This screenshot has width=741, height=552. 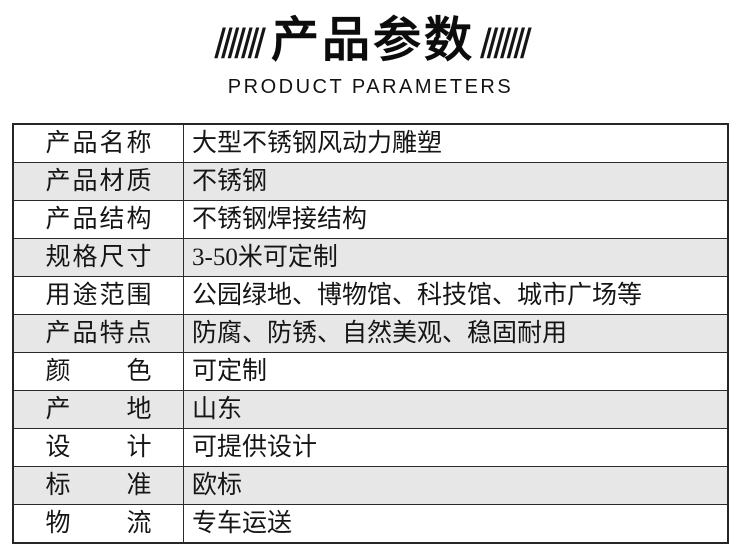 What do you see at coordinates (456, 409) in the screenshot?
I see `param-value: 山东` at bounding box center [456, 409].